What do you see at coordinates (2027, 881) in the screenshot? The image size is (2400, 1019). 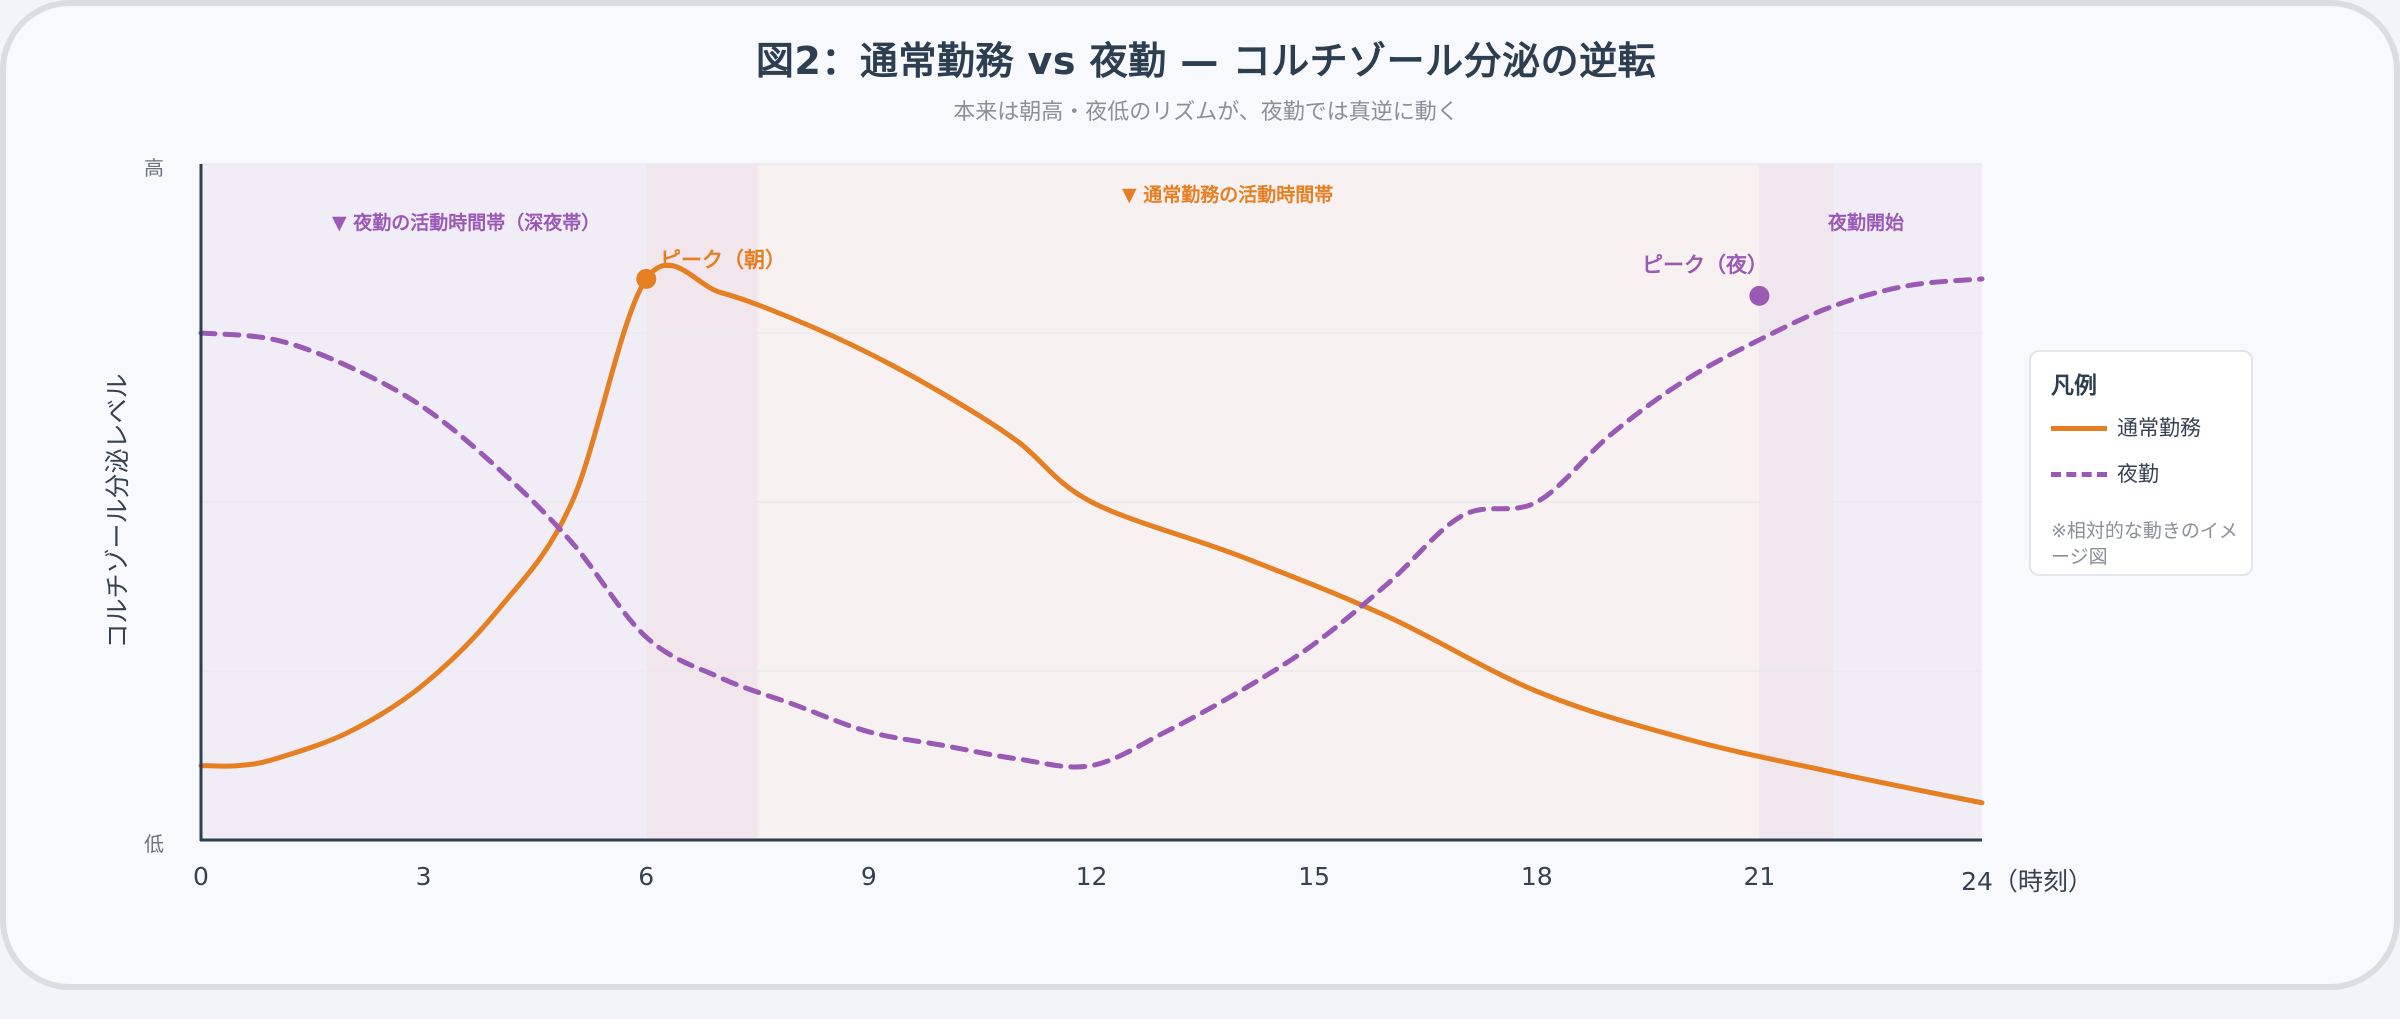 I see `x-tick-label: 24（時刻）` at bounding box center [2027, 881].